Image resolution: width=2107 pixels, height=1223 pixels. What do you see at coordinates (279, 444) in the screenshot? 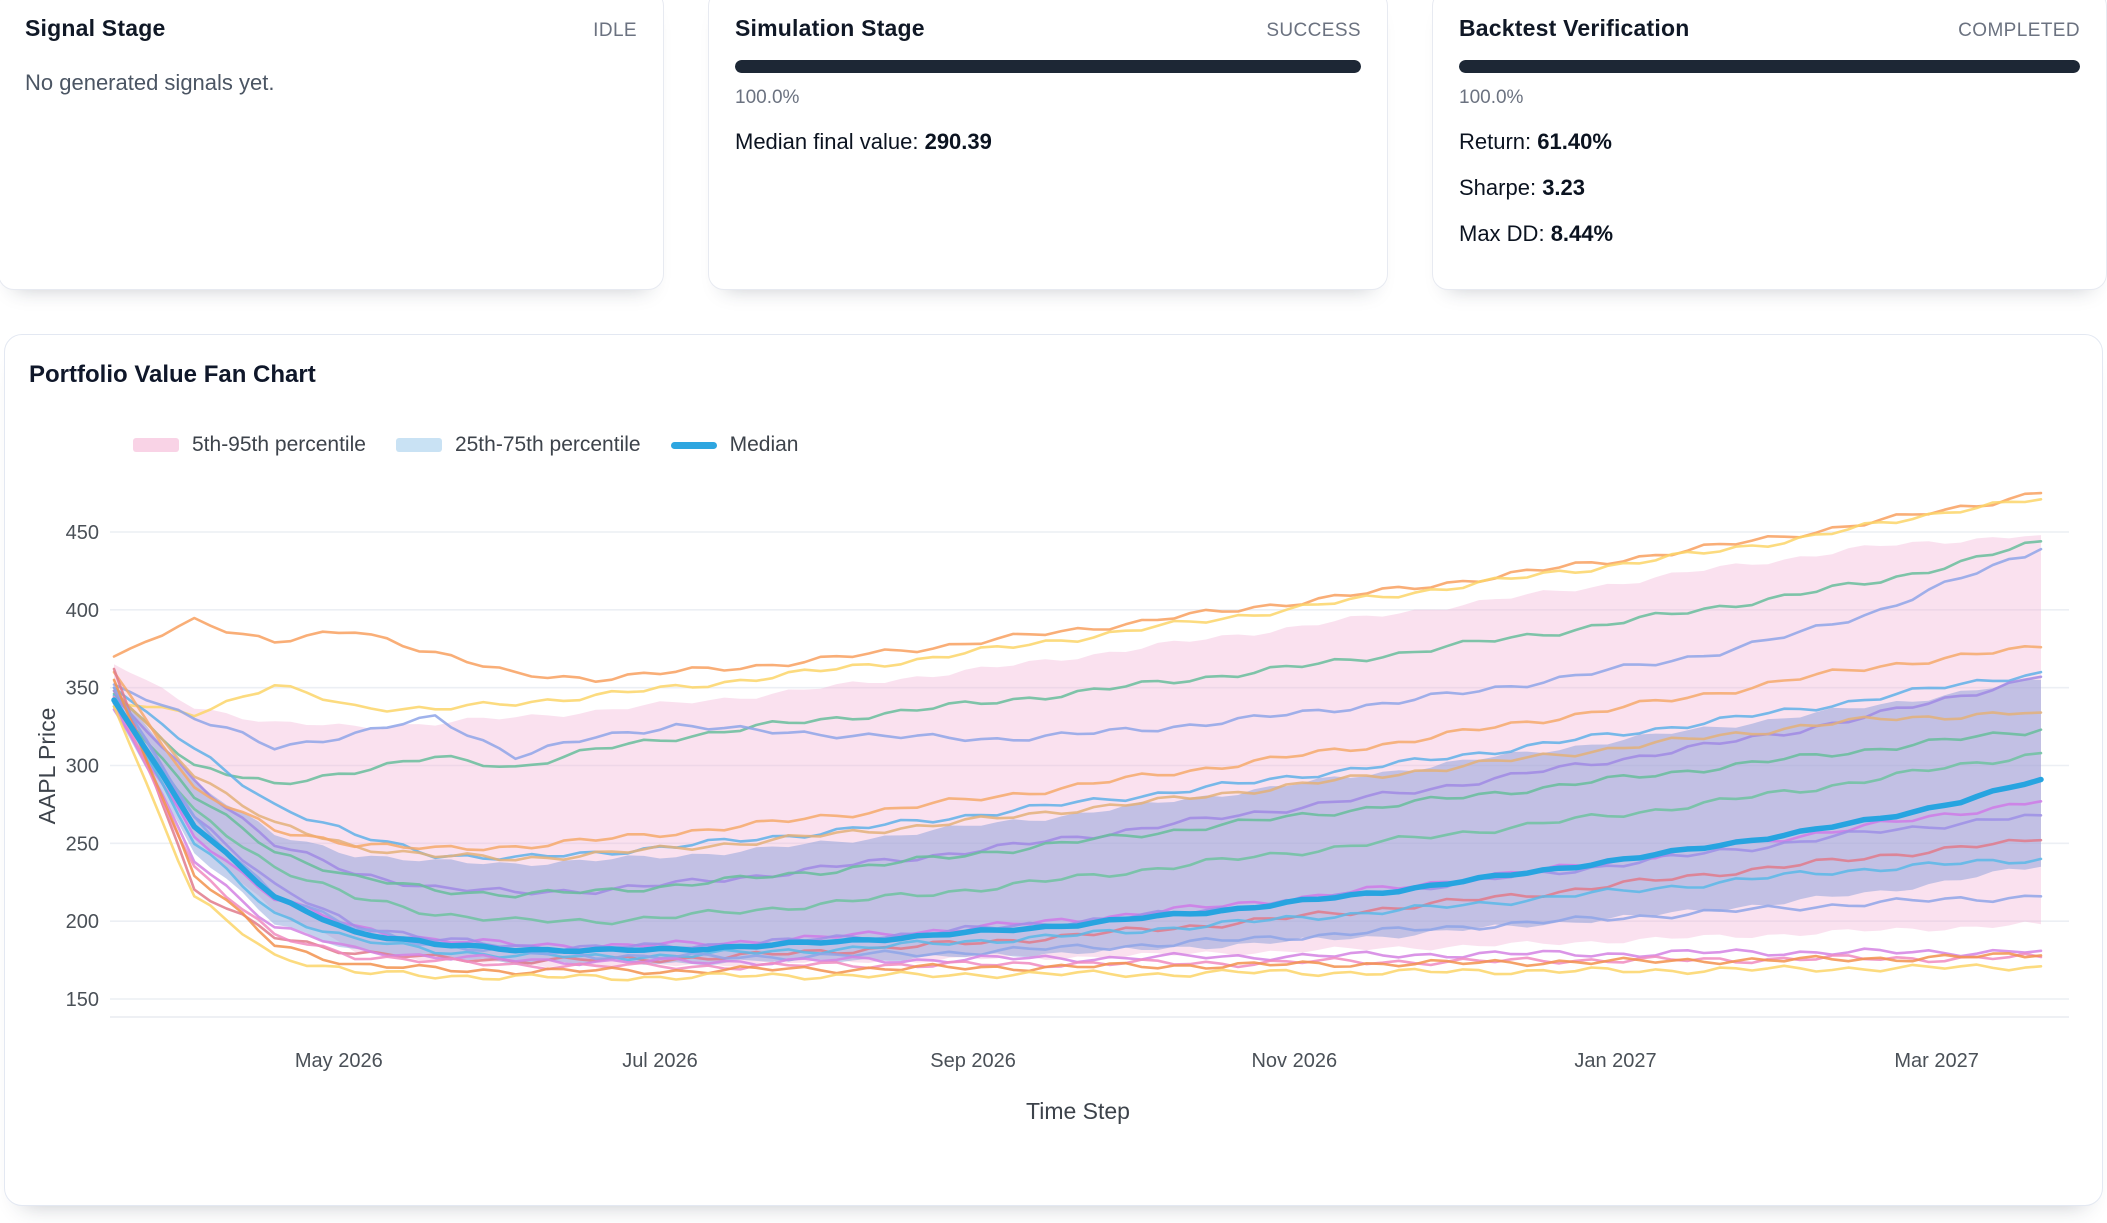
I see `legend-label: 5th-95th percentile` at bounding box center [279, 444].